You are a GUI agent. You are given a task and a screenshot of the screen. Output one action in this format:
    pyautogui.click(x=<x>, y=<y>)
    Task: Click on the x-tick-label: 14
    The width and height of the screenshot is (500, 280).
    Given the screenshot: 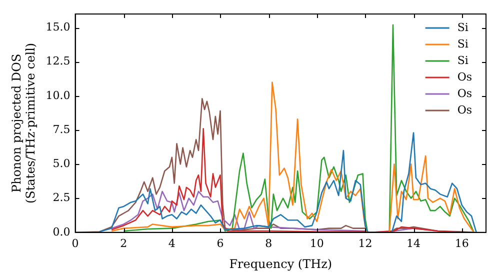 What is the action you would take?
    pyautogui.click(x=413, y=243)
    